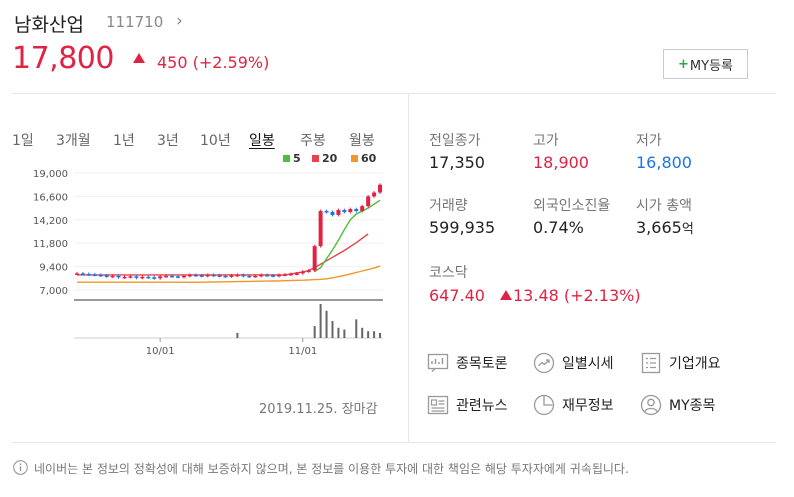  I want to click on volume-label: 거래량, so click(448, 206).